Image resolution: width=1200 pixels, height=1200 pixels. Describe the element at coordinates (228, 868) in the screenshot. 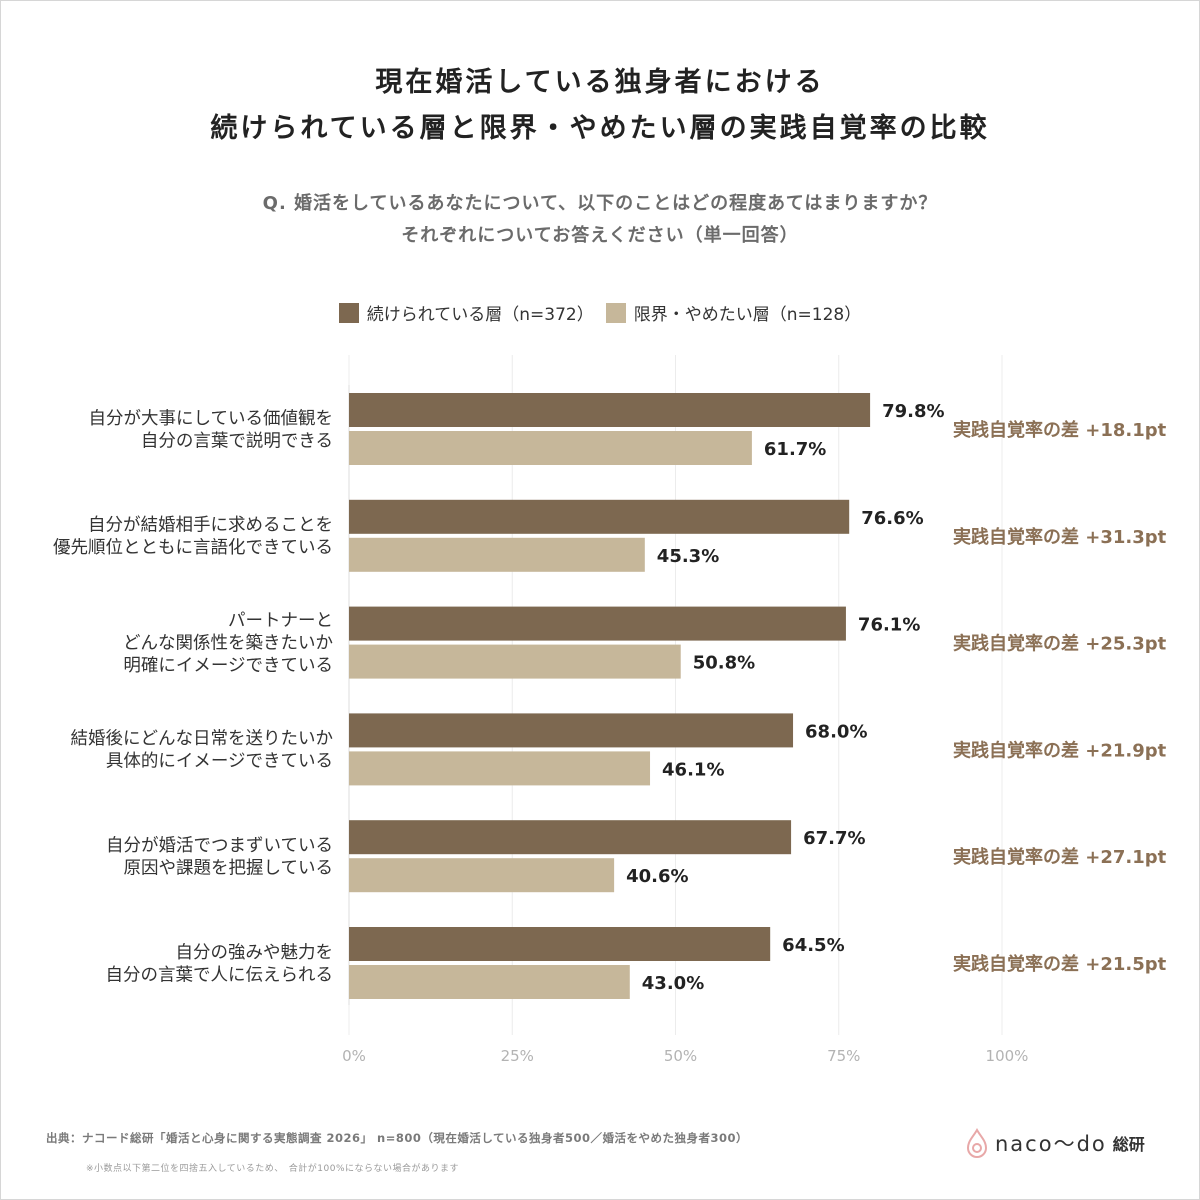

I see `category-label: 原因や課題を把握している` at that location.